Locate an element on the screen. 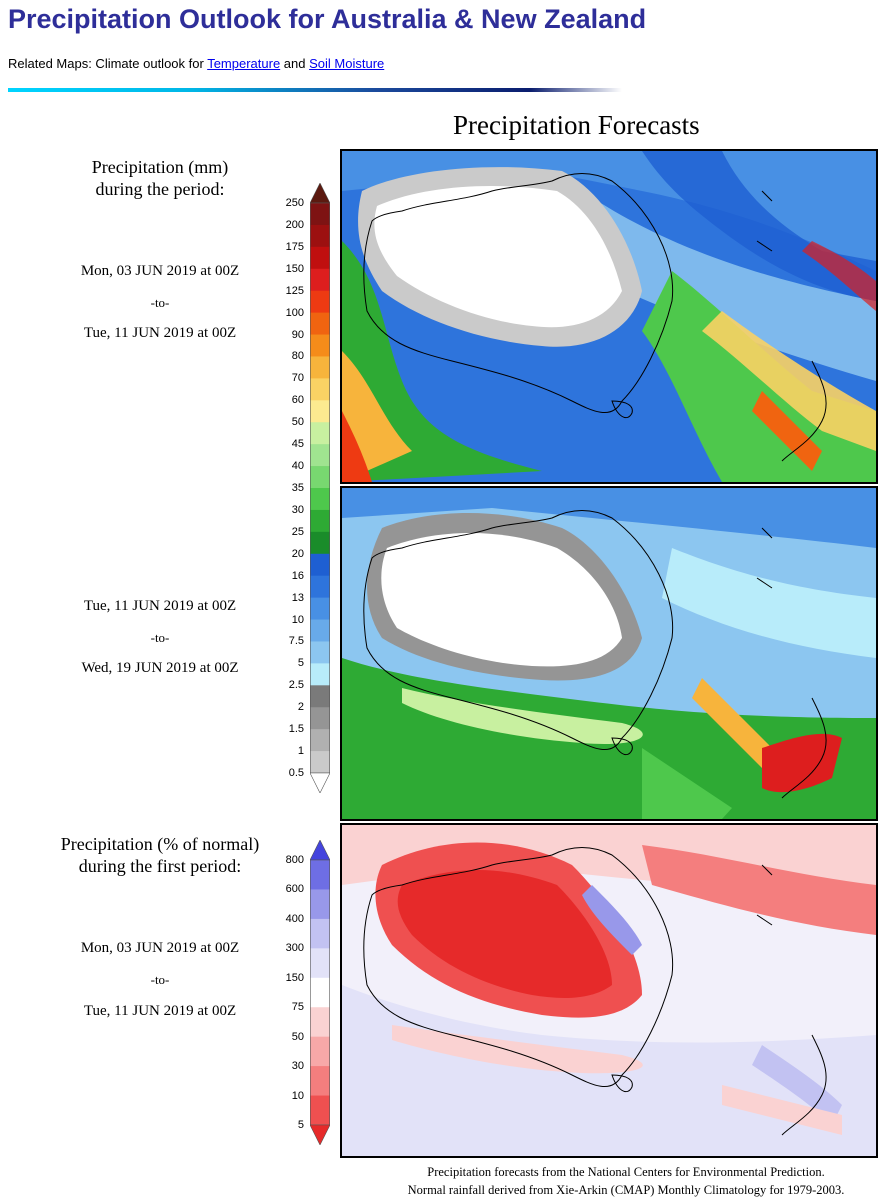 The height and width of the screenshot is (1200, 896). mm-colorbar is located at coordinates (320, 488).